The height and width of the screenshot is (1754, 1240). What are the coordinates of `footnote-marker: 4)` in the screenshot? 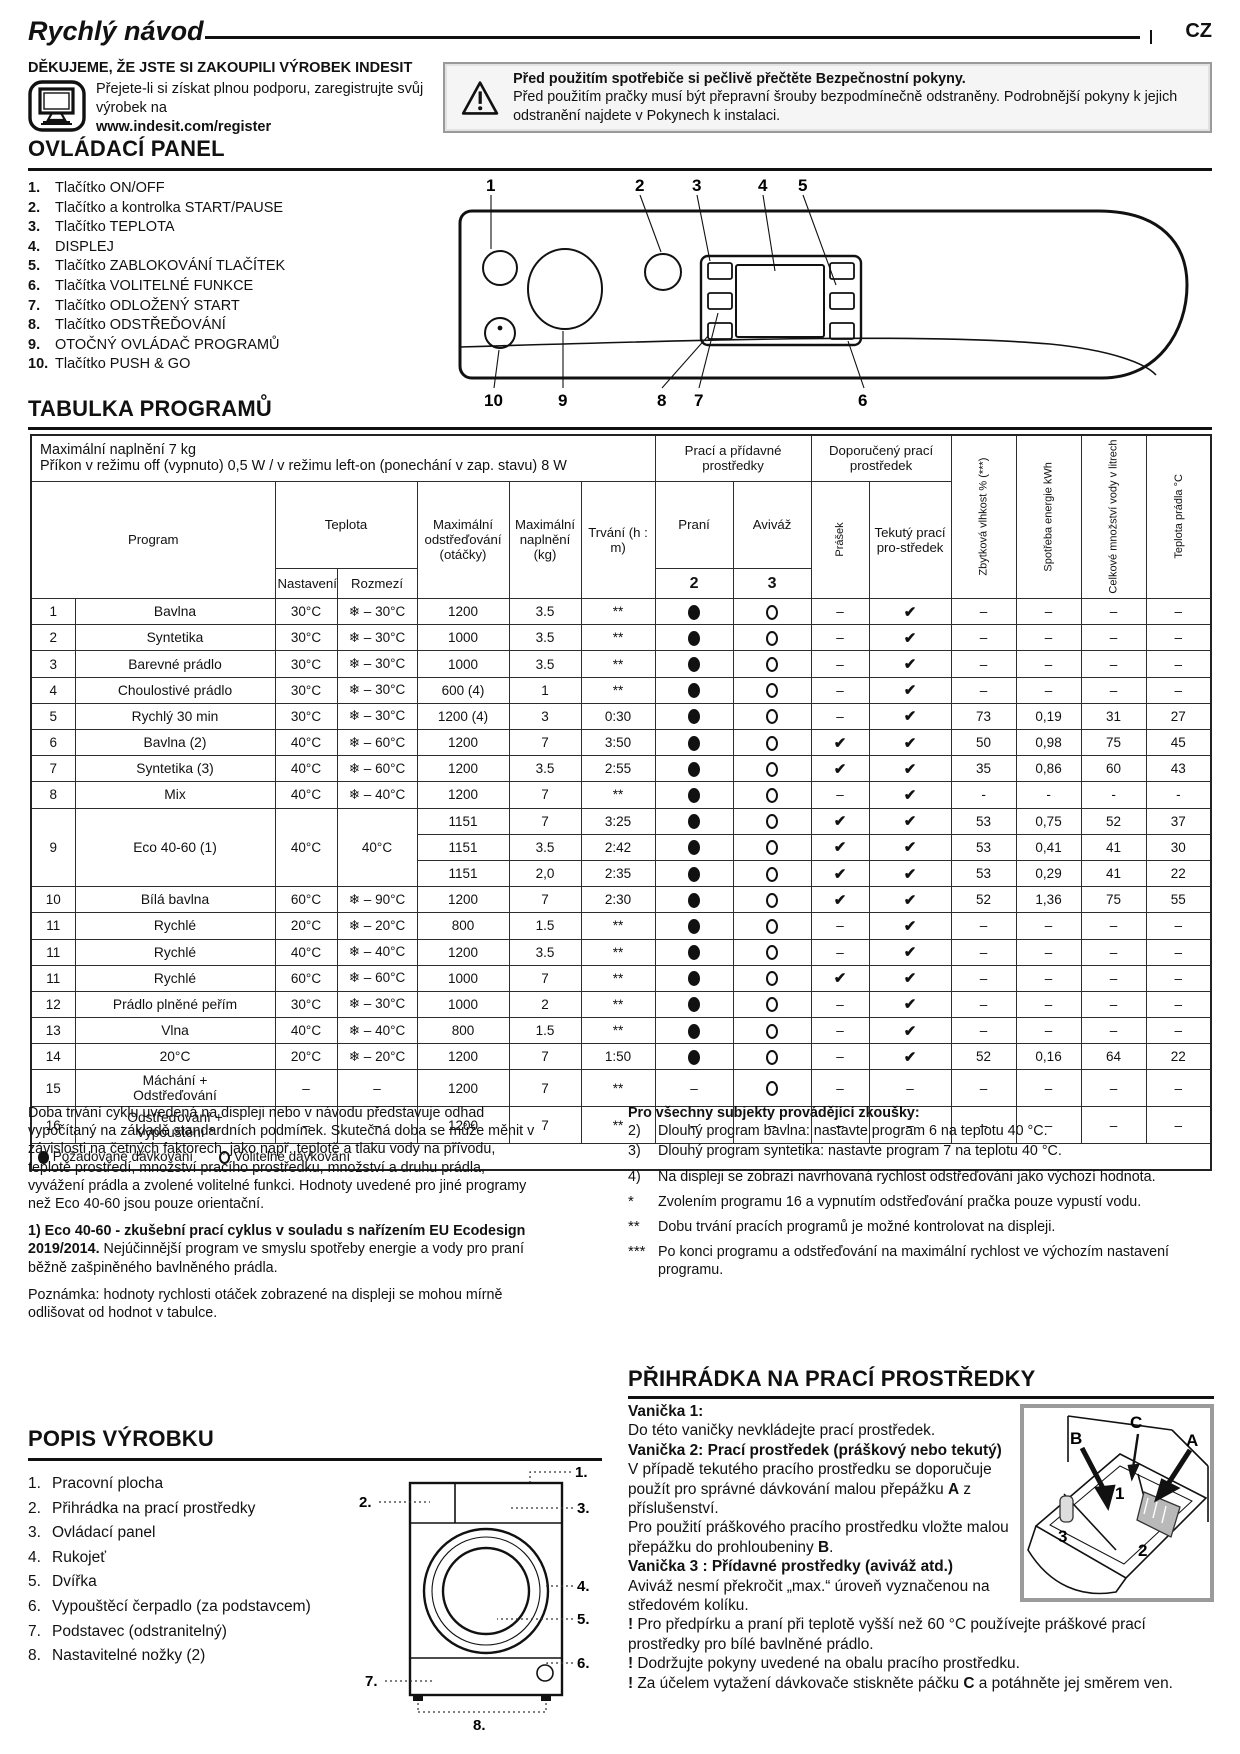 It's located at (634, 1176).